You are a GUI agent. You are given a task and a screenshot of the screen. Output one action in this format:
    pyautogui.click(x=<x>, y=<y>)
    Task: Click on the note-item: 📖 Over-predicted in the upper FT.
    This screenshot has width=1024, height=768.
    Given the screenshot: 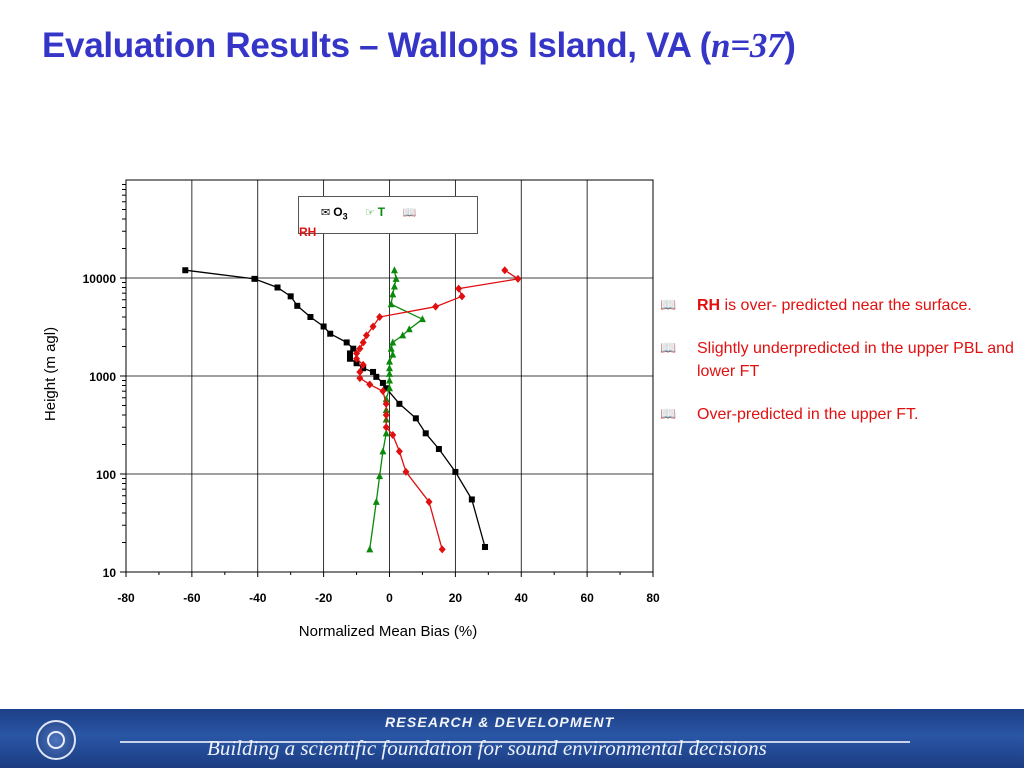 What is the action you would take?
    pyautogui.click(x=840, y=414)
    